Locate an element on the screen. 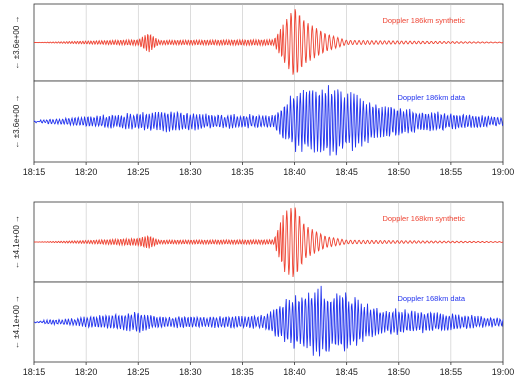 Image resolution: width=519 pixels, height=382 pixels. y-axis-label-2: ← ±3.6e+00 → is located at coordinates (16, 122).